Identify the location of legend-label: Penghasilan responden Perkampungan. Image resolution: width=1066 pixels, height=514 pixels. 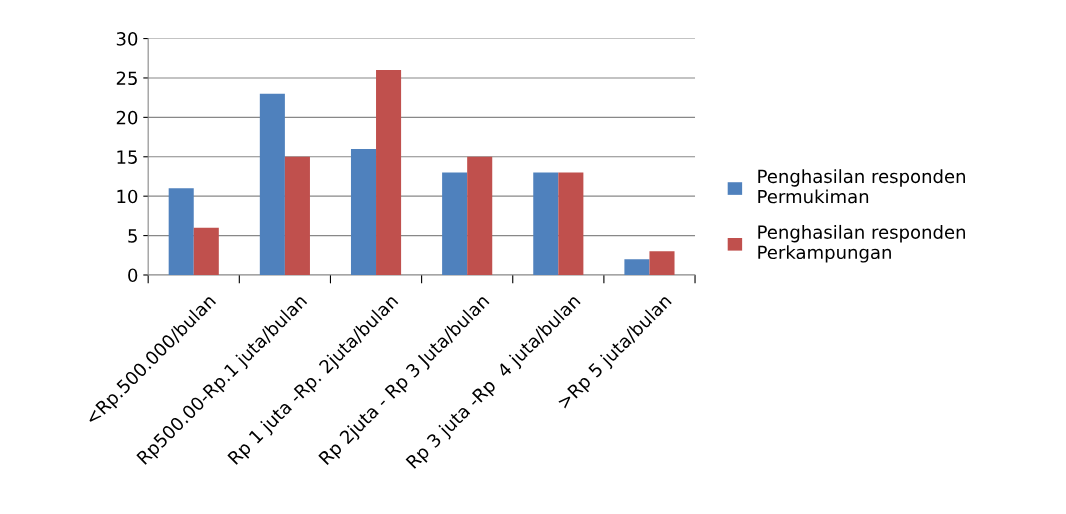
(861, 243).